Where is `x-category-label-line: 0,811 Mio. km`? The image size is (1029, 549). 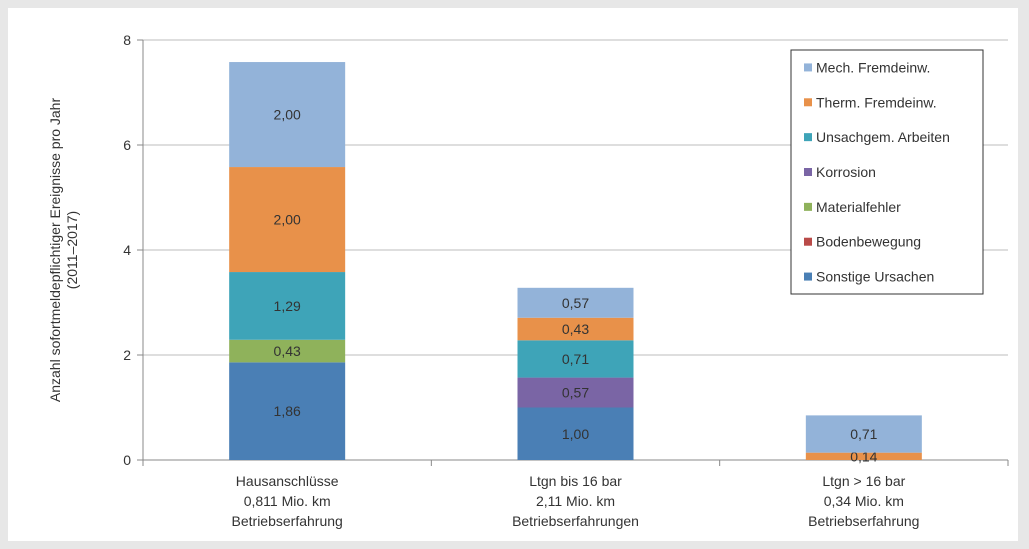
x-category-label-line: 0,811 Mio. km is located at coordinates (287, 501).